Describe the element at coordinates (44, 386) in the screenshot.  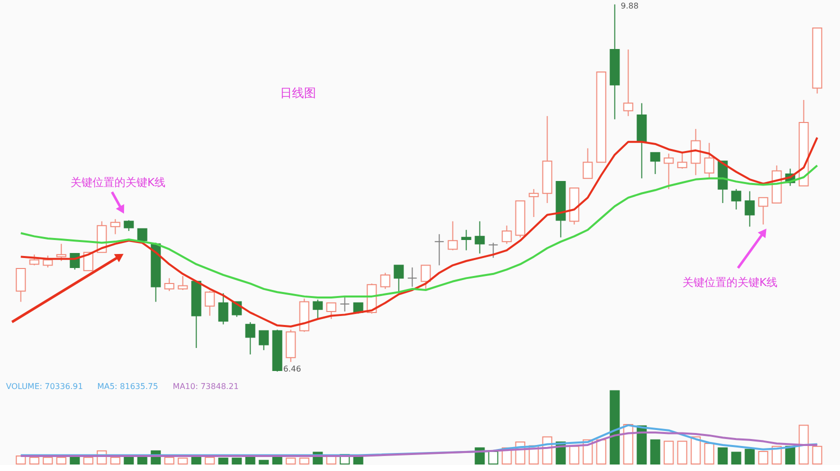
I see `text: VOLUME: 70336.91` at that location.